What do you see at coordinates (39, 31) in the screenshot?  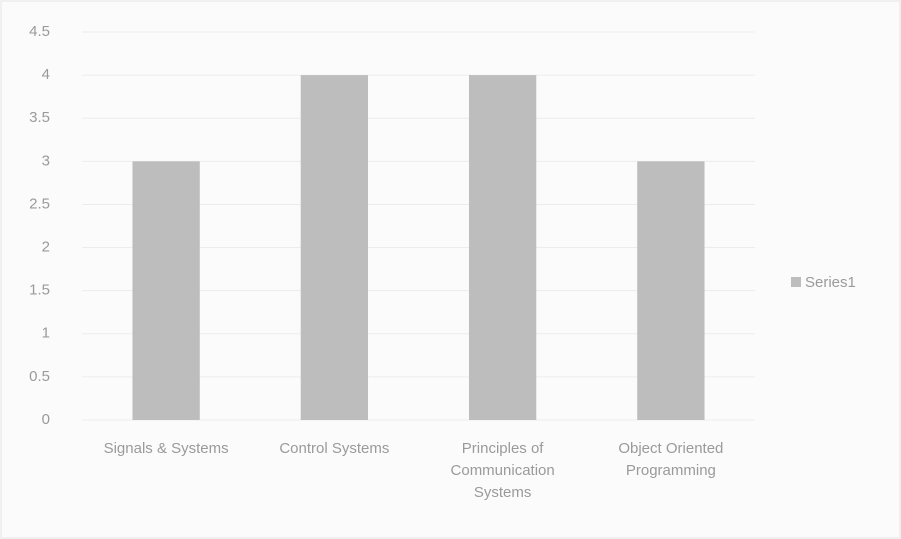 I see `y-tick-label: 4.5` at bounding box center [39, 31].